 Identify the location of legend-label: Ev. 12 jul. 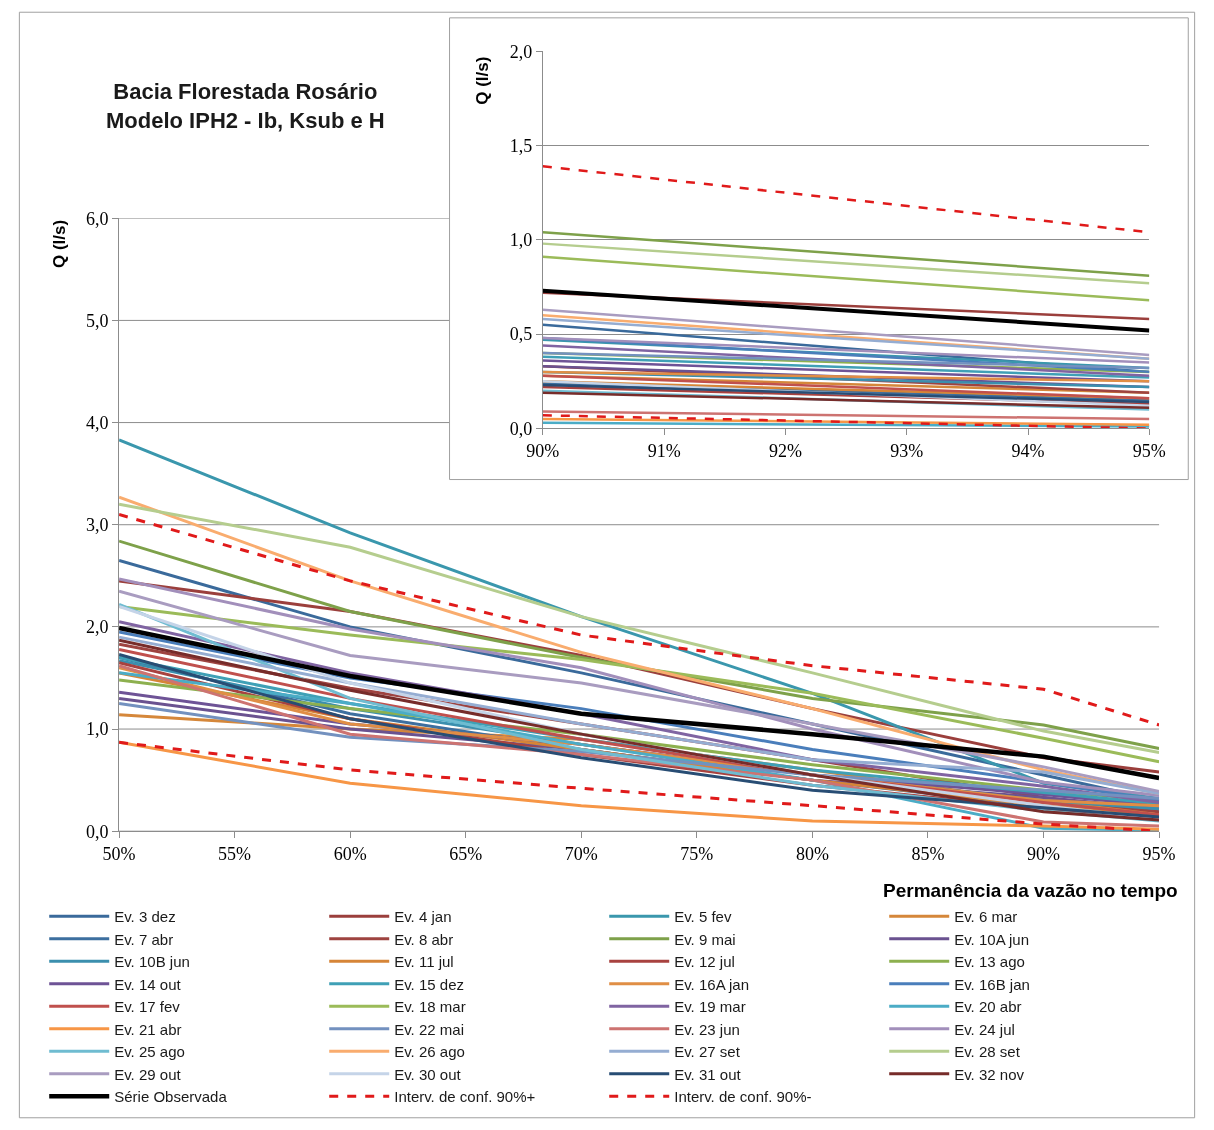
(704, 962).